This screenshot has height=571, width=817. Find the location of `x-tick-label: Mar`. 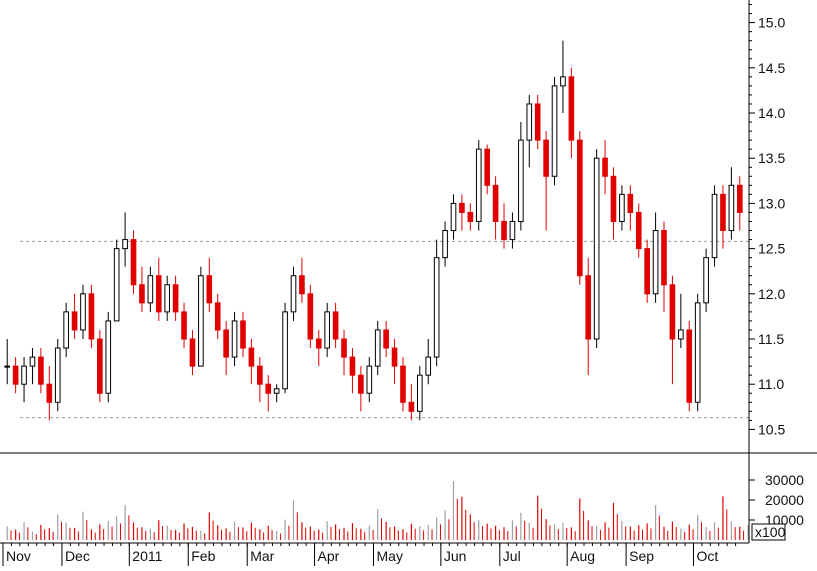

x-tick-label: Mar is located at coordinates (262, 556).